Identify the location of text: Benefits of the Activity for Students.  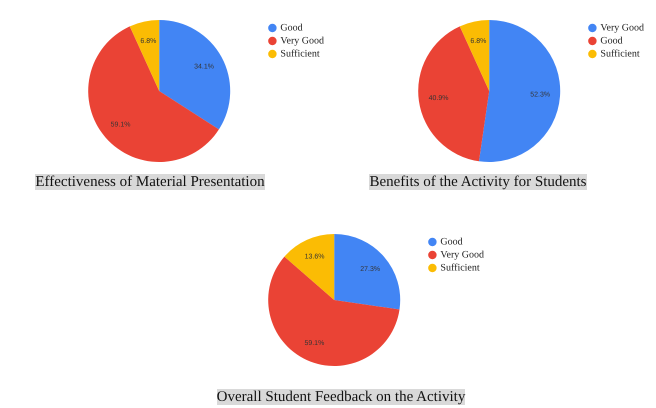
(478, 182).